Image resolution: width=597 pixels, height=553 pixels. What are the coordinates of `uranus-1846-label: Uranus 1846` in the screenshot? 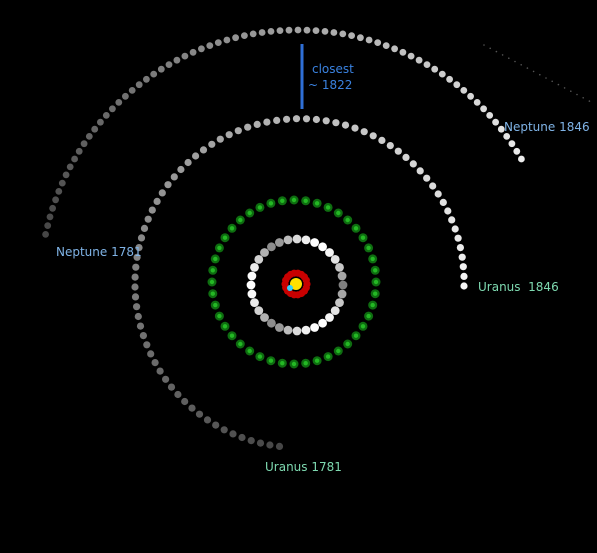 It's located at (518, 287).